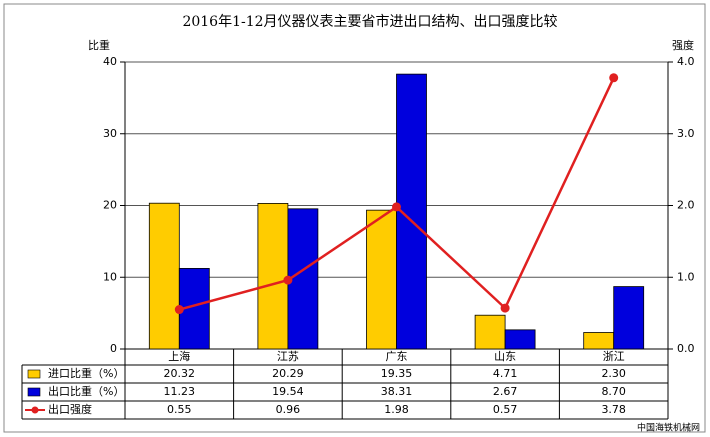  What do you see at coordinates (505, 356) in the screenshot?
I see `x-tick-label: 山东` at bounding box center [505, 356].